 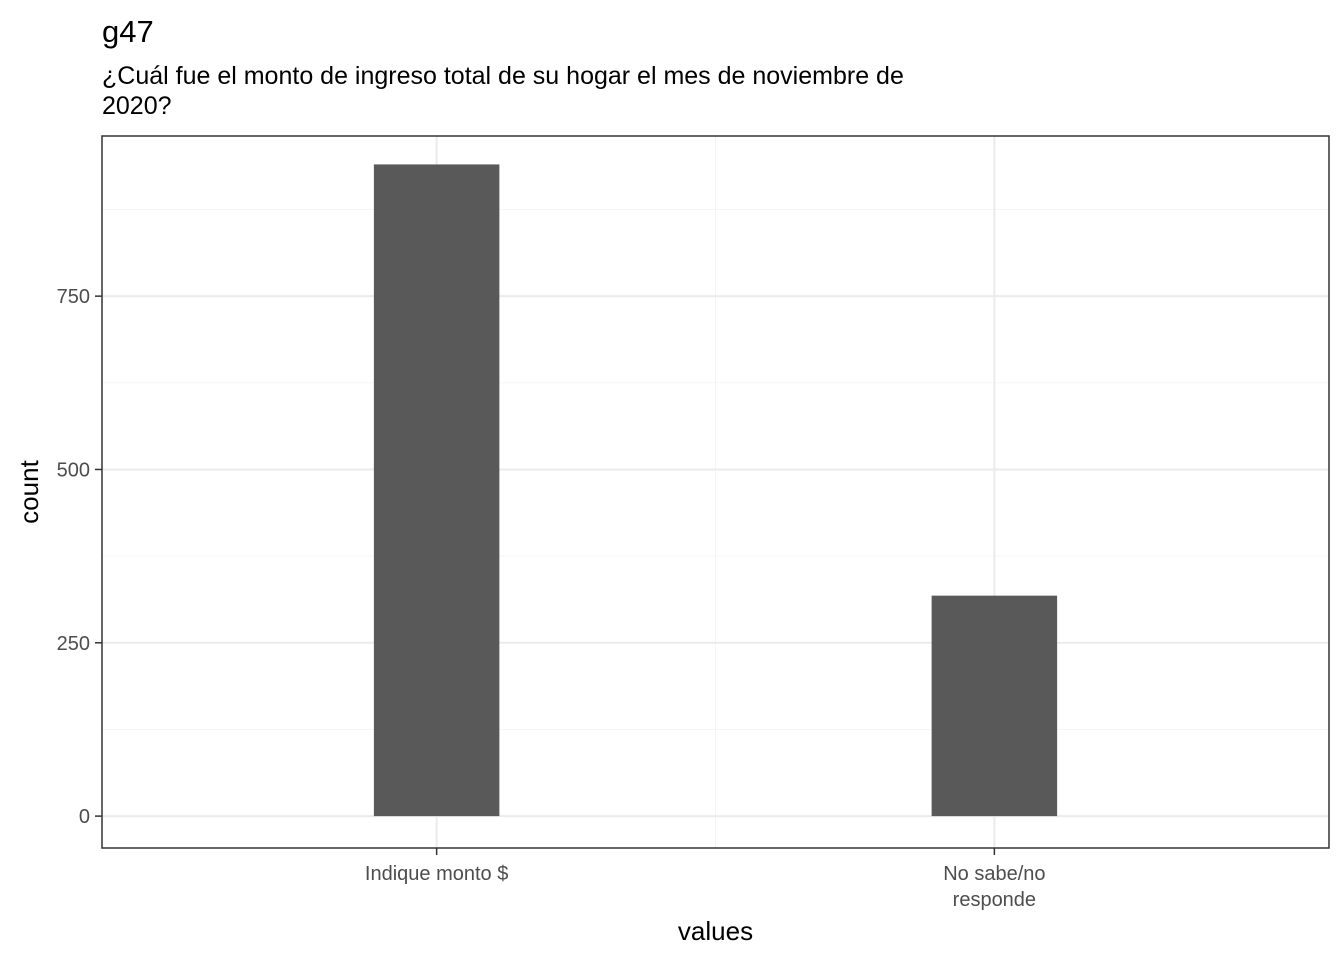 What do you see at coordinates (715, 931) in the screenshot?
I see `x-axis-title: values` at bounding box center [715, 931].